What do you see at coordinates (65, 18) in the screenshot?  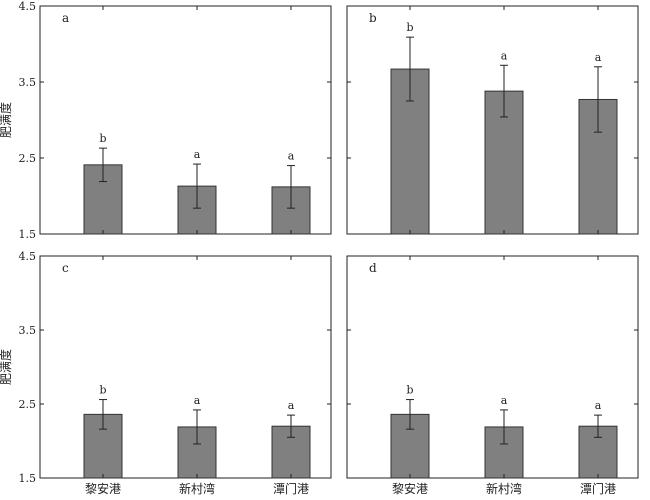 I see `panel-label: a` at bounding box center [65, 18].